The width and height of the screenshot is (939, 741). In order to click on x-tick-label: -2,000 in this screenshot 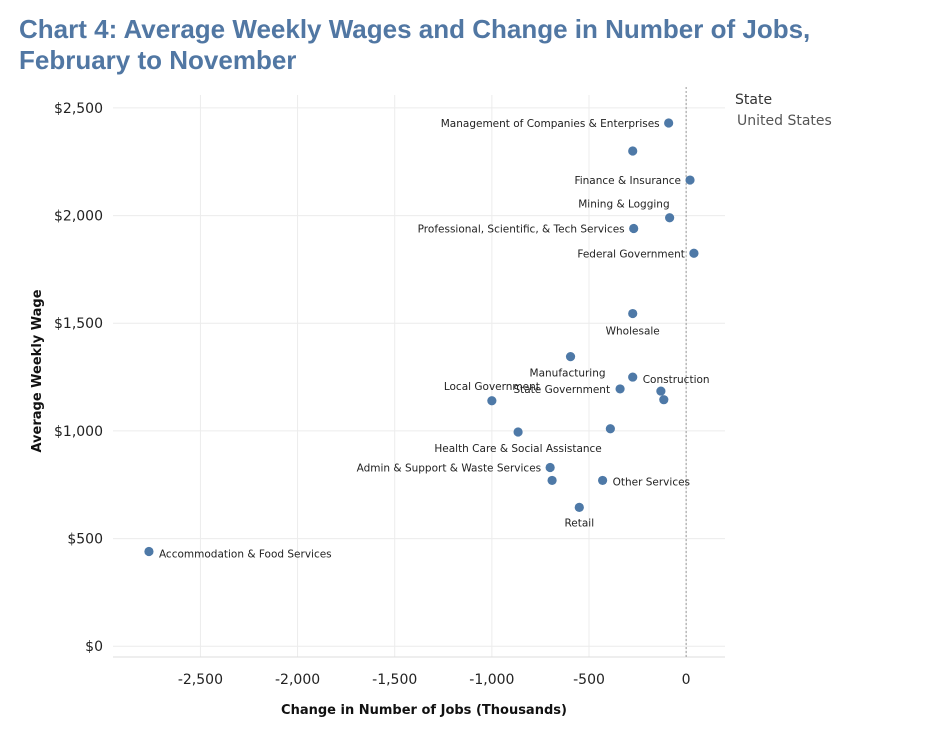, I will do `click(297, 680)`.